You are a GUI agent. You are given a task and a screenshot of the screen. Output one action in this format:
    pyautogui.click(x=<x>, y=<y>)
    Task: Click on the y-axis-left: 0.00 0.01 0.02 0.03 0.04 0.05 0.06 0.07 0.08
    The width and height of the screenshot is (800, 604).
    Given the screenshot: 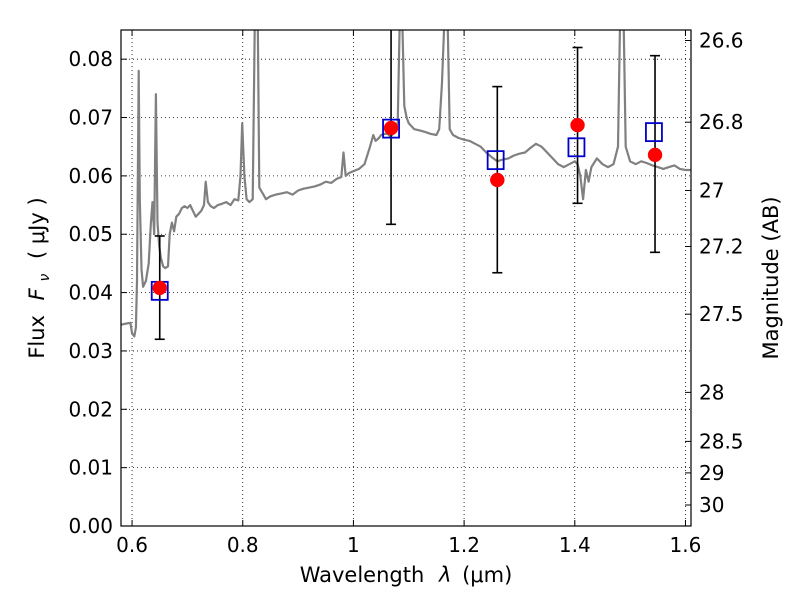 What is the action you would take?
    pyautogui.click(x=97, y=292)
    